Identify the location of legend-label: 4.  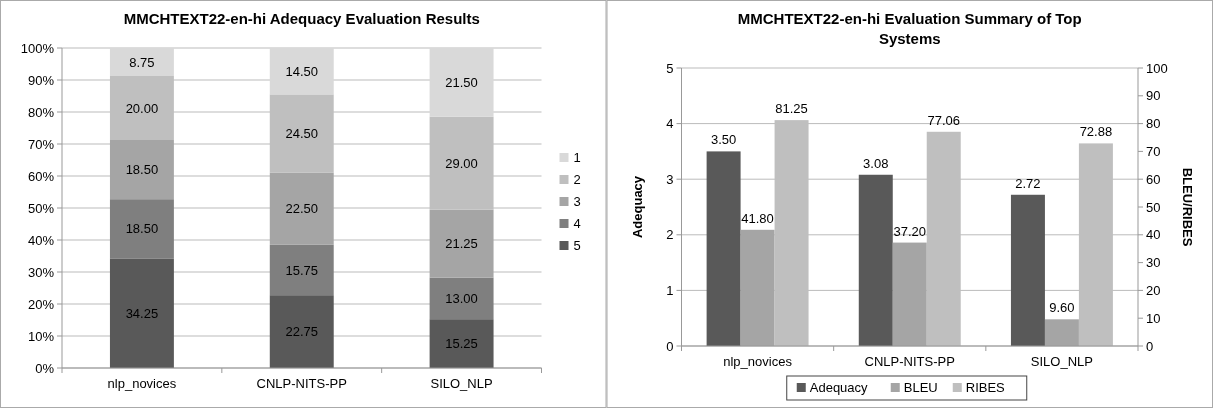
(577, 223).